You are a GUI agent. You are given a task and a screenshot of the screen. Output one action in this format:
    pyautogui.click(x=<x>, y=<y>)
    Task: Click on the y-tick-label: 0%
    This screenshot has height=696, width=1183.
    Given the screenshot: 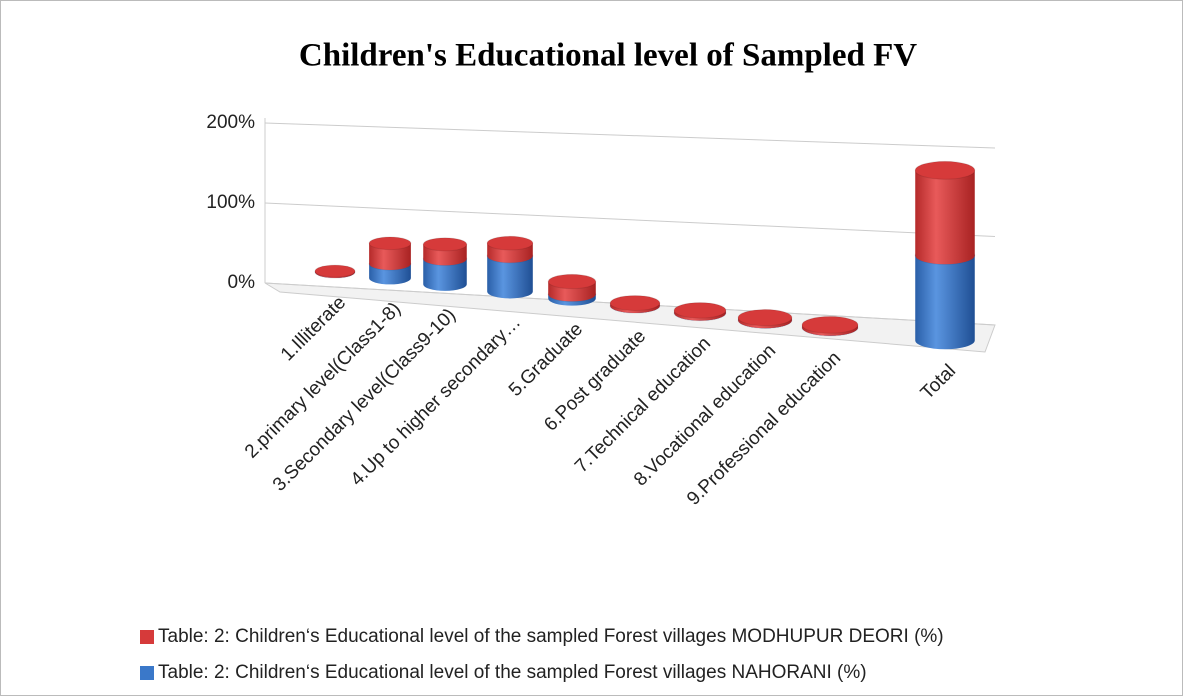 What is the action you would take?
    pyautogui.click(x=242, y=282)
    